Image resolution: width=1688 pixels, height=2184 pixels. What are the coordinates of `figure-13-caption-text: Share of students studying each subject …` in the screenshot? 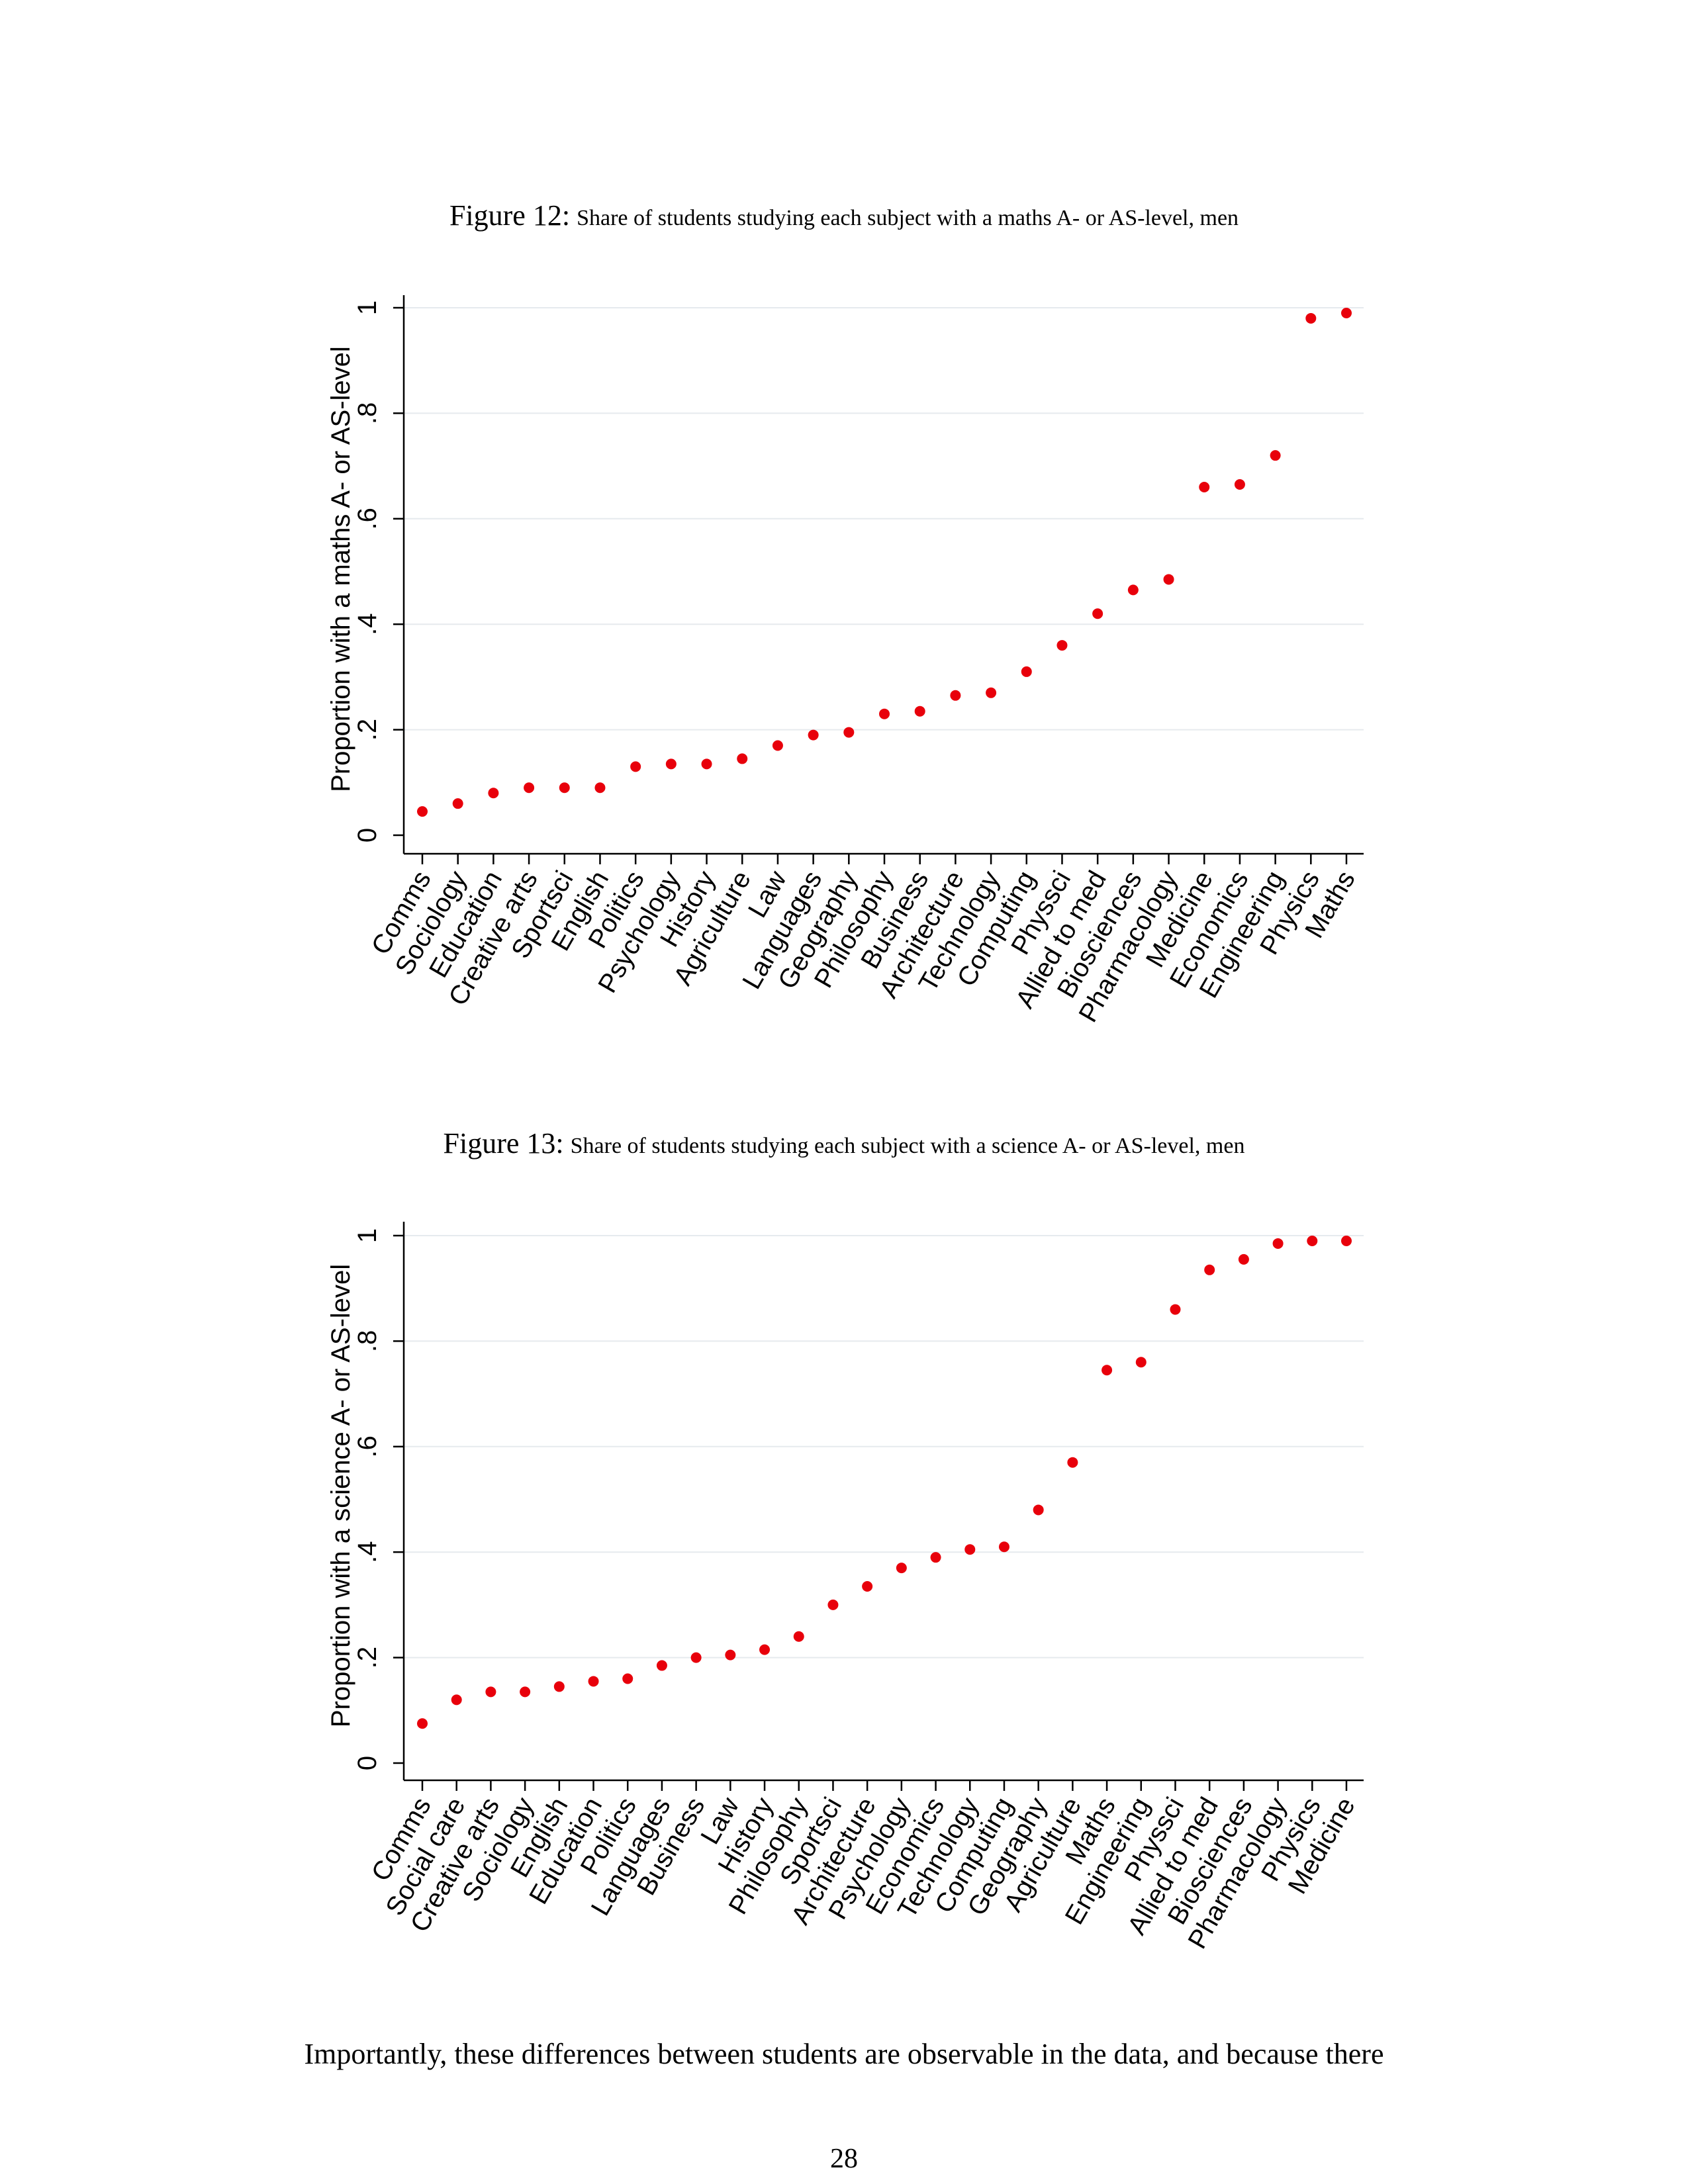 It's located at (907, 1146).